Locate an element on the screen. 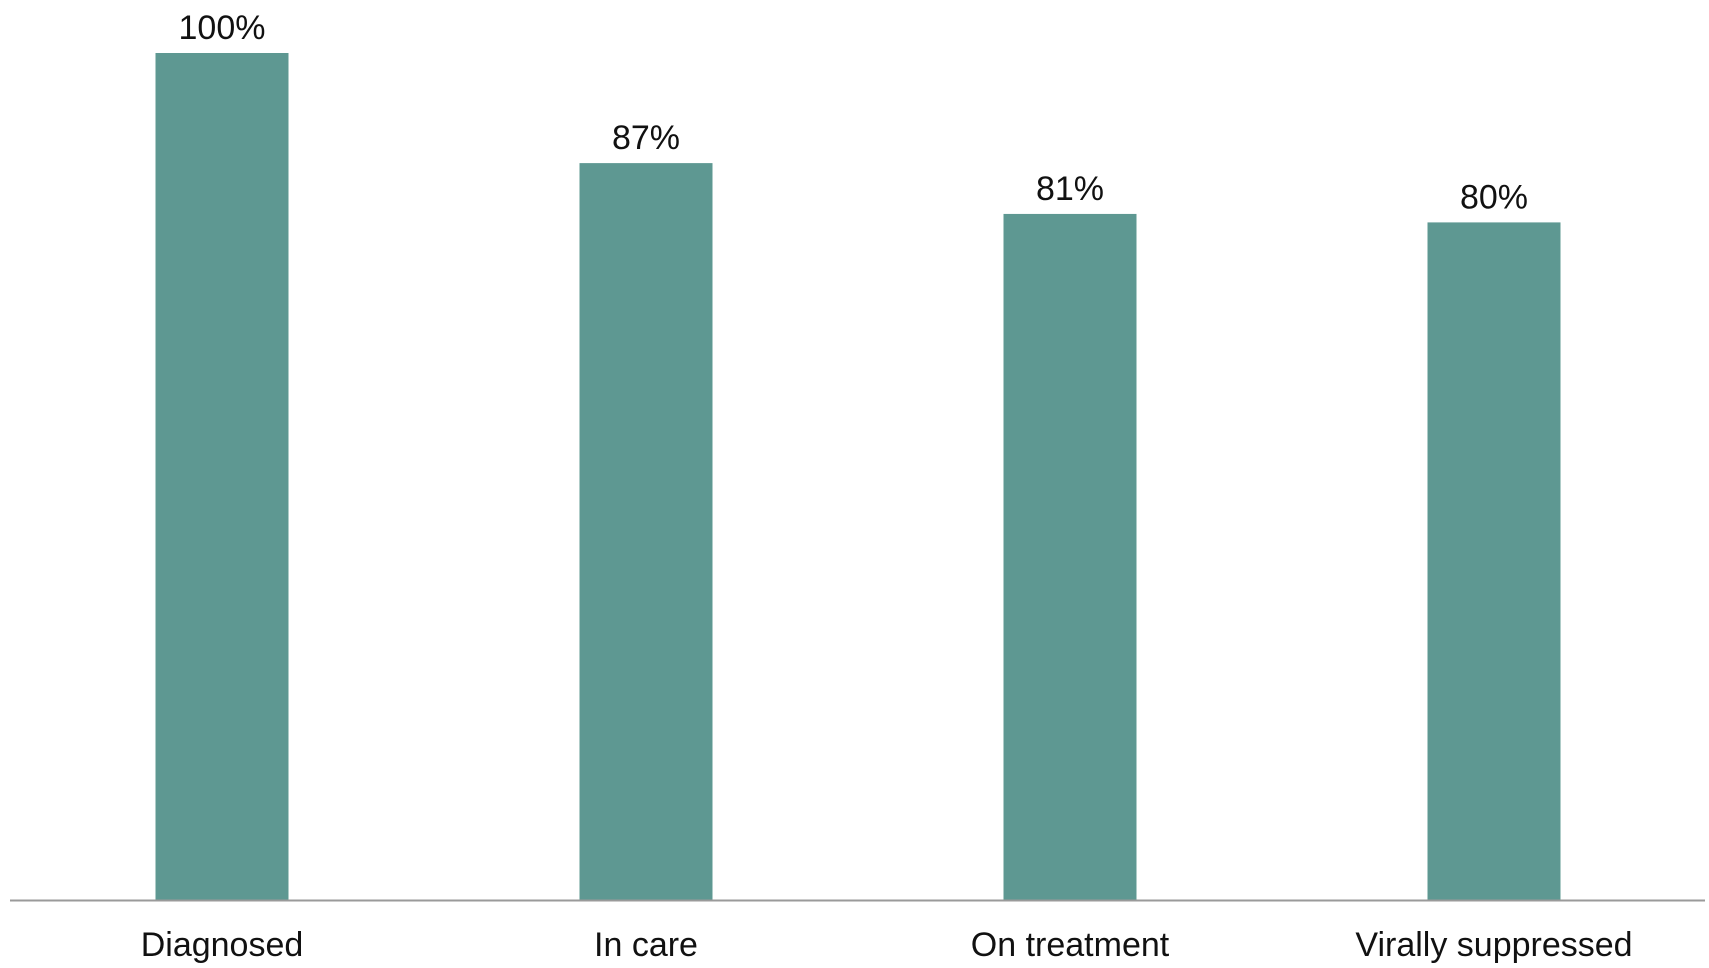 The width and height of the screenshot is (1709, 968). category-label: On treatment is located at coordinates (1070, 945).